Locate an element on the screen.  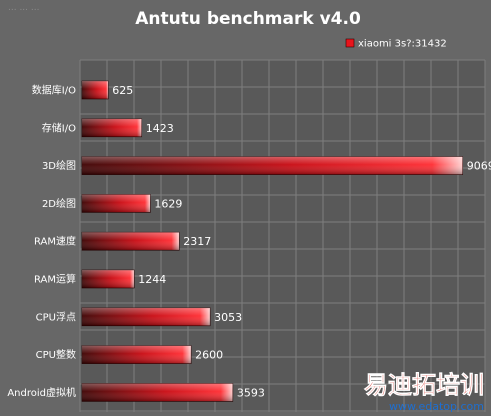
legend: xiaomi 3s?:31432 is located at coordinates (396, 44).